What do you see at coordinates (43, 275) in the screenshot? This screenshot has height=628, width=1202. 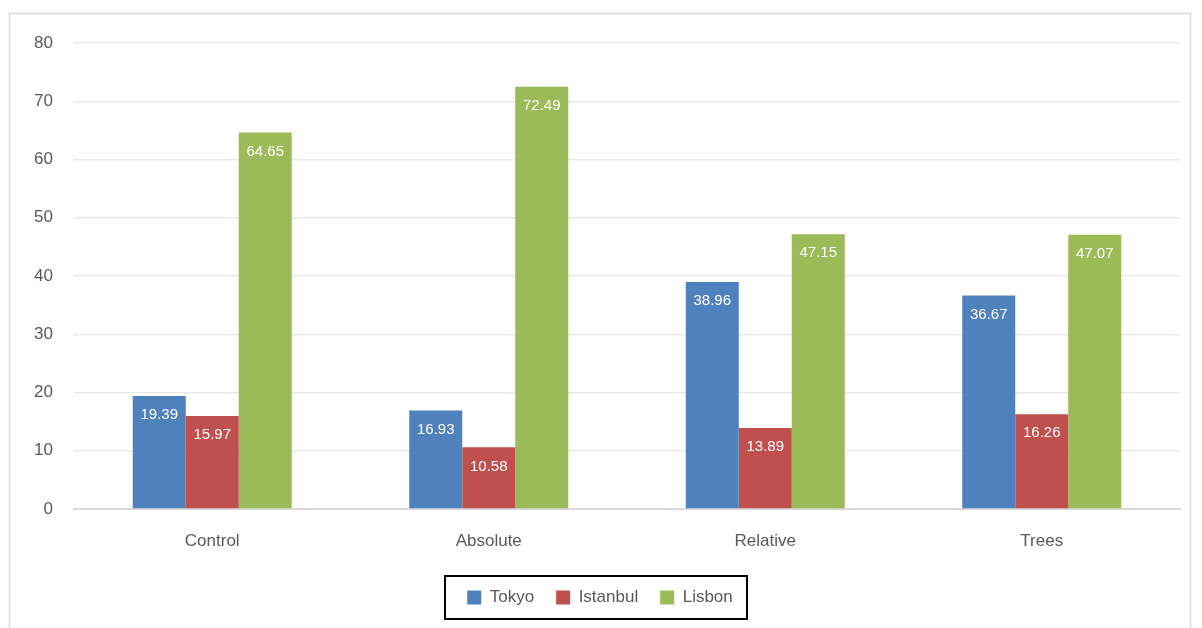 I see `y-tick-label: 40` at bounding box center [43, 275].